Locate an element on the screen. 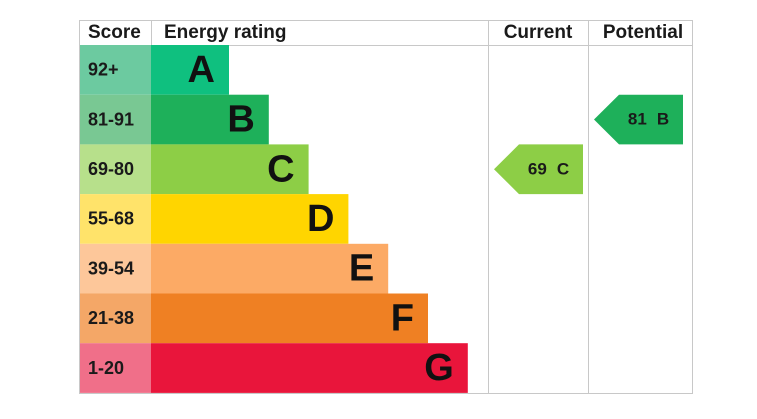 The width and height of the screenshot is (757, 419). potential-value: 81 is located at coordinates (637, 119).